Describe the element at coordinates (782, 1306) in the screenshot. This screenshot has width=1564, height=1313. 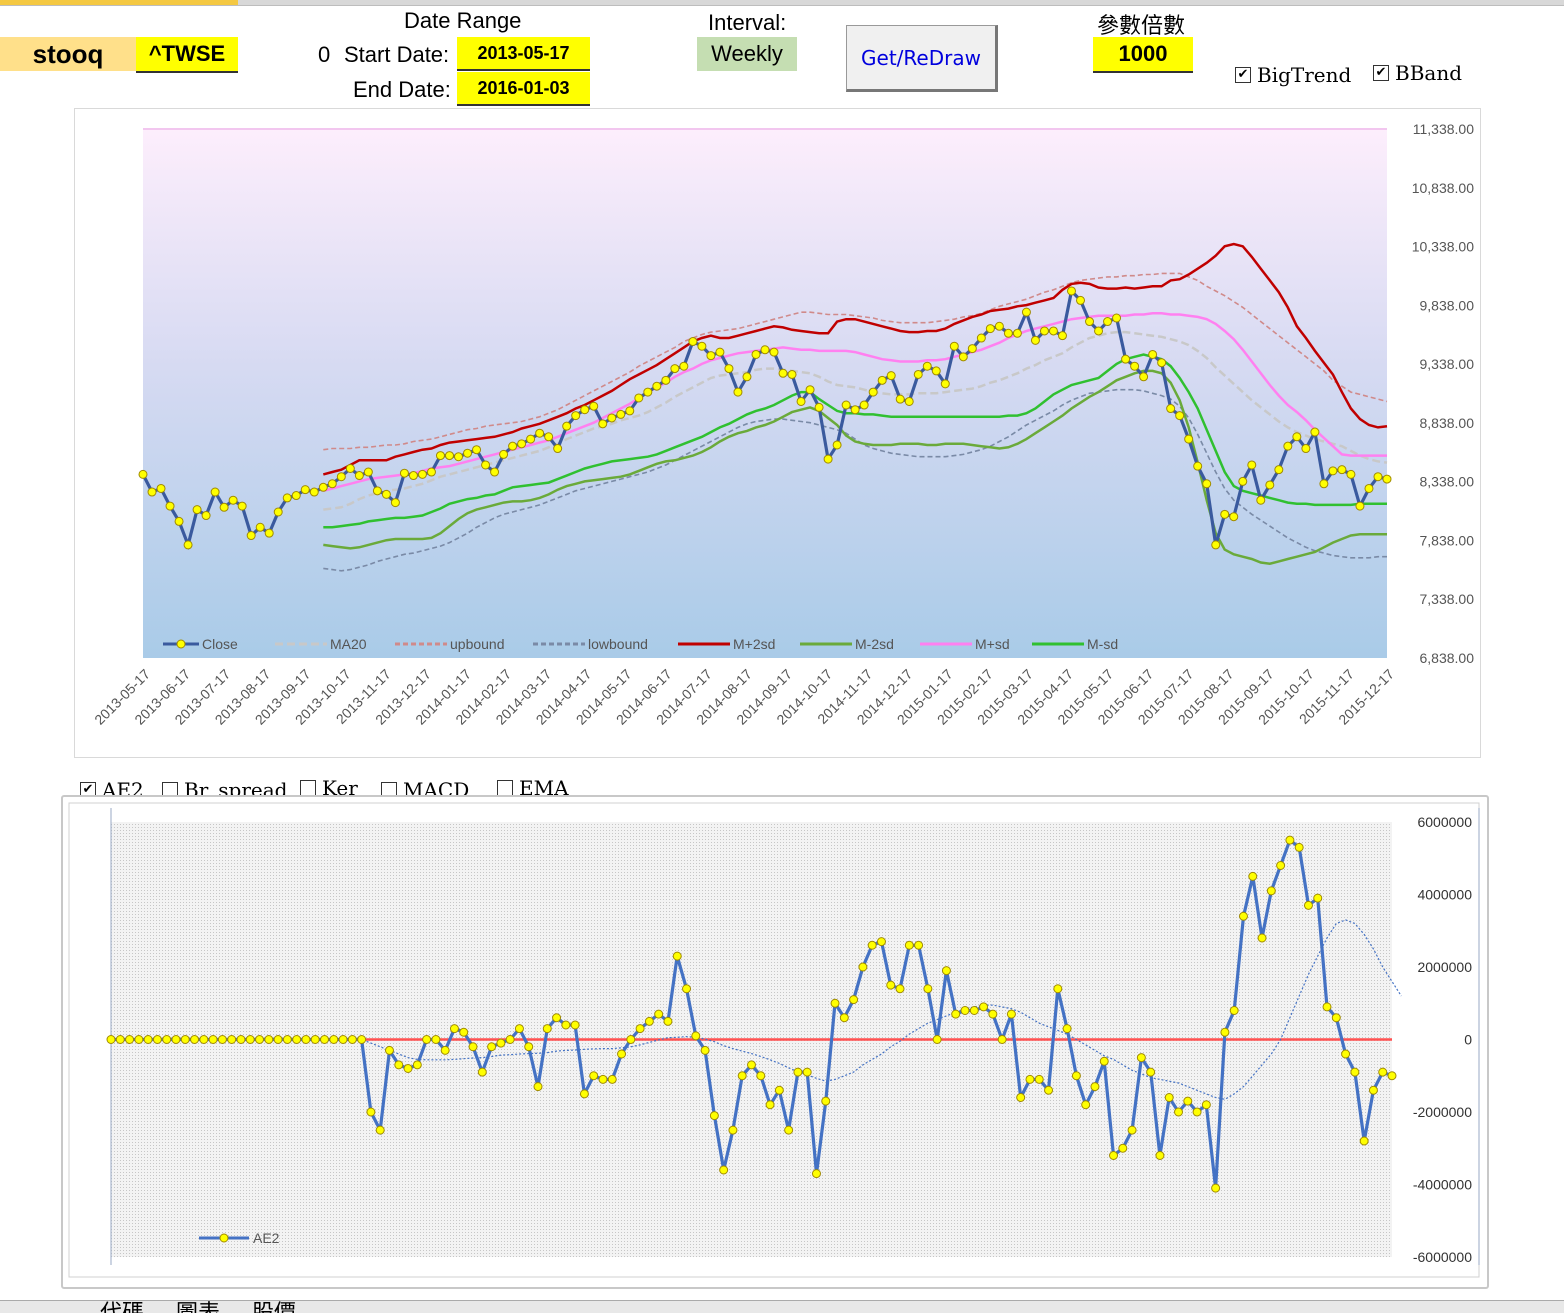
I see `sheet-tab-bar: 代碼 圖表 股價` at that location.